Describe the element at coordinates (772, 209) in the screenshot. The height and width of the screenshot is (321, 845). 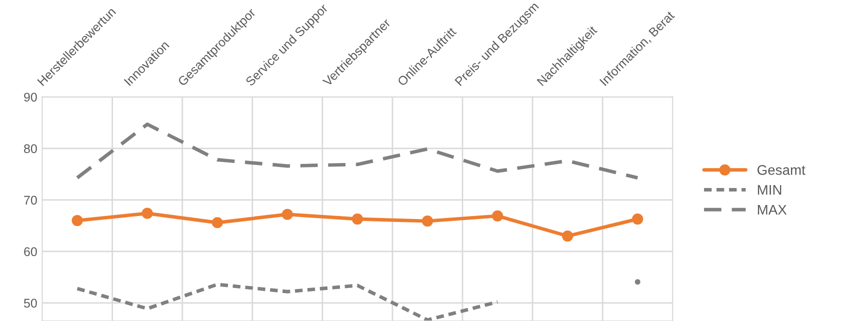
I see `legend-label: MAX` at that location.